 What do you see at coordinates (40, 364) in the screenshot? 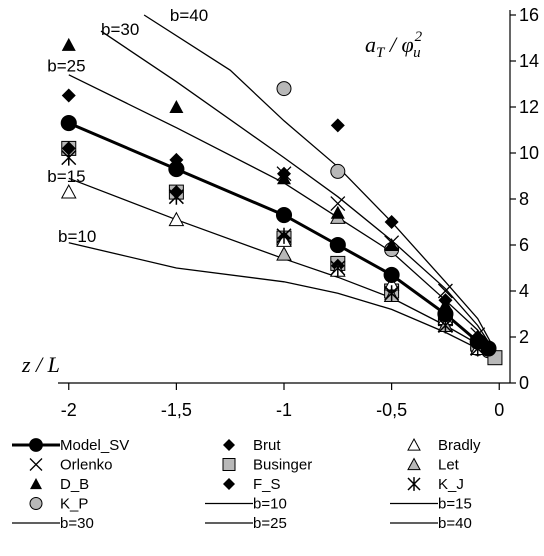
I see `x-axis-title: z / L` at bounding box center [40, 364].